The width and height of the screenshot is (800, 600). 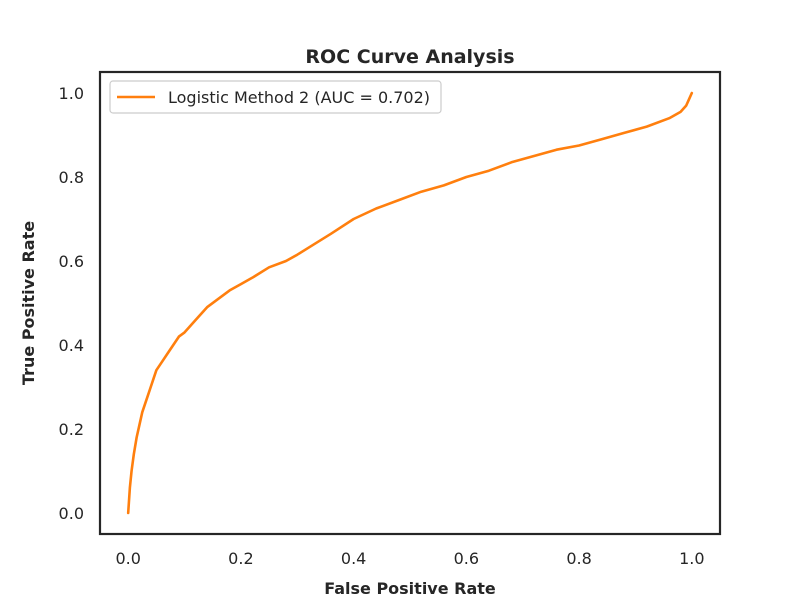 What do you see at coordinates (409, 57) in the screenshot?
I see `chart-title: ROC Curve Analysis` at bounding box center [409, 57].